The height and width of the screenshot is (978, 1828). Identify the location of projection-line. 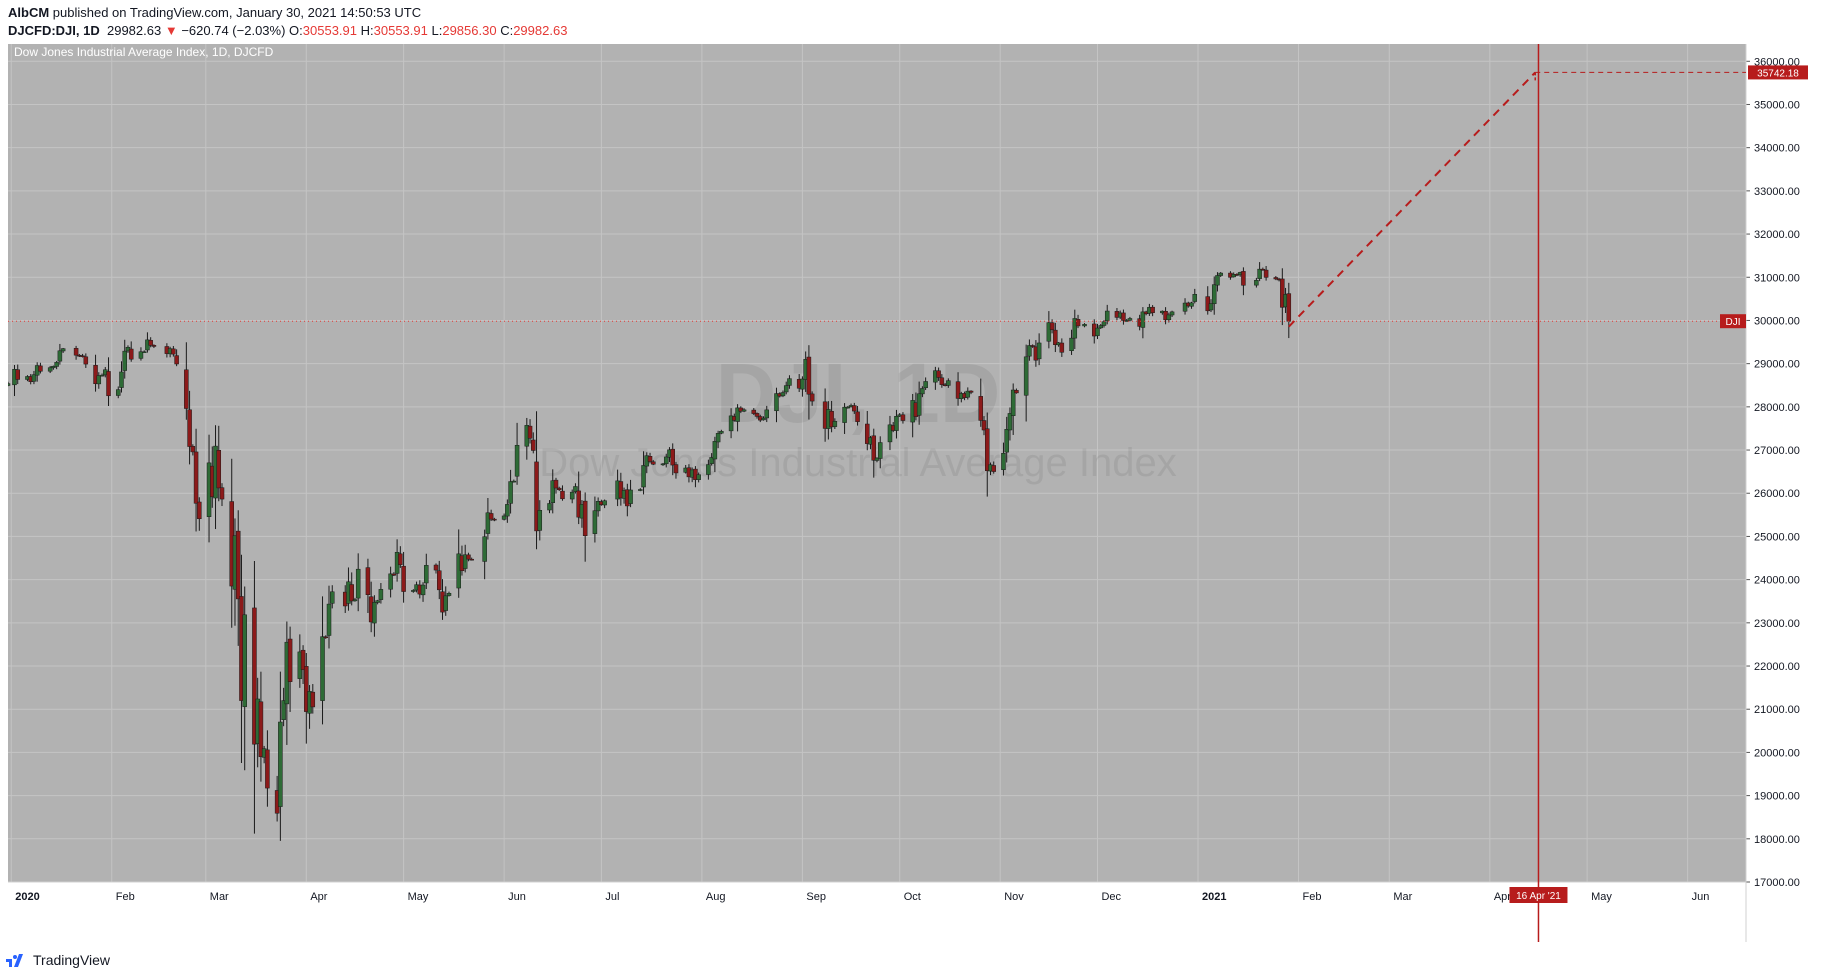
(1412, 199).